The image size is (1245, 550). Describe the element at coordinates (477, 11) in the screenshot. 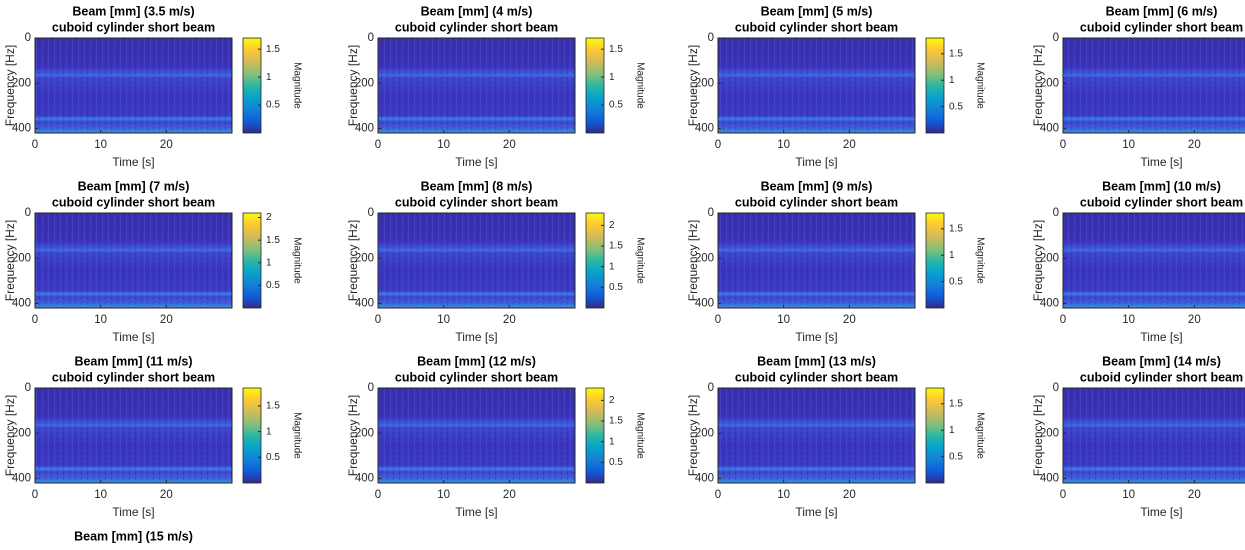

I see `chart-title: Beam [mm] (4 m/s)` at that location.